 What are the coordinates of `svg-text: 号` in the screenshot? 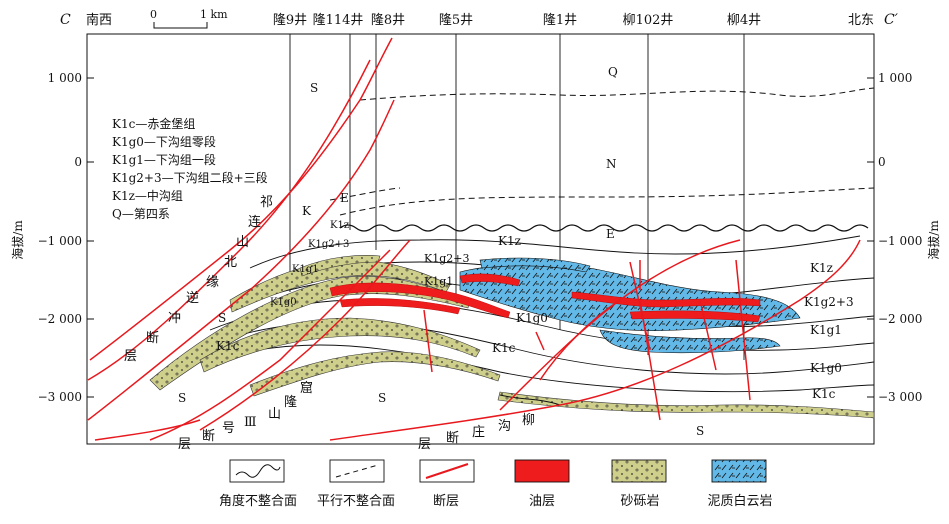 It's located at (228, 428).